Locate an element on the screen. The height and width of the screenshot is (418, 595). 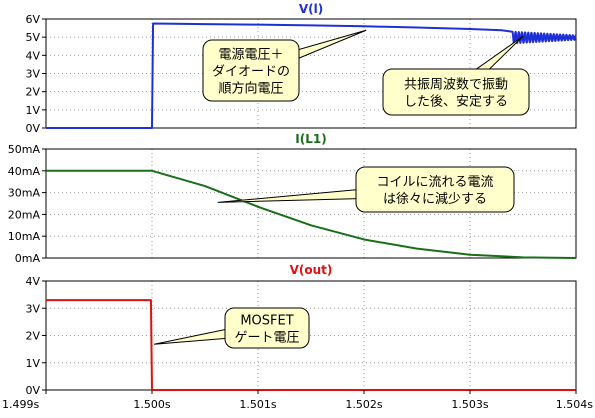
callout-text: ゲート電圧 is located at coordinates (266, 338).